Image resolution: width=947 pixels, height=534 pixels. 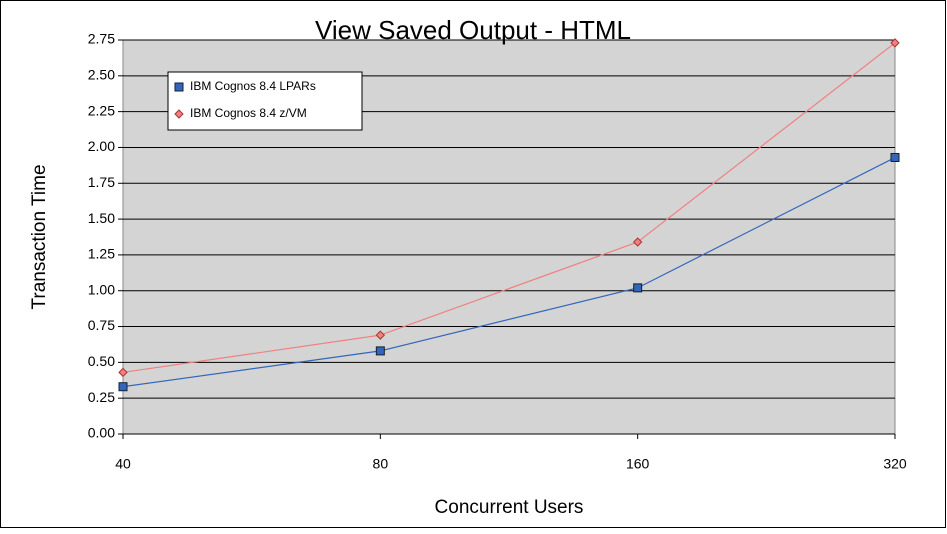 What do you see at coordinates (123, 464) in the screenshot?
I see `x-tick-label: 40` at bounding box center [123, 464].